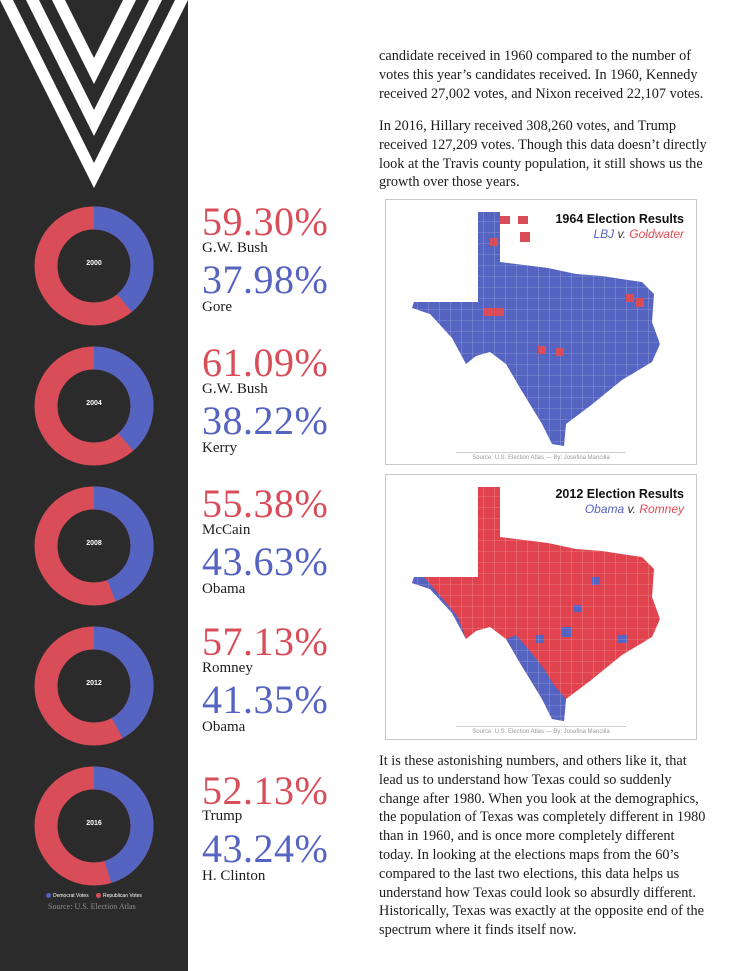  I want to click on donut-year-label: 2000, so click(94, 263).